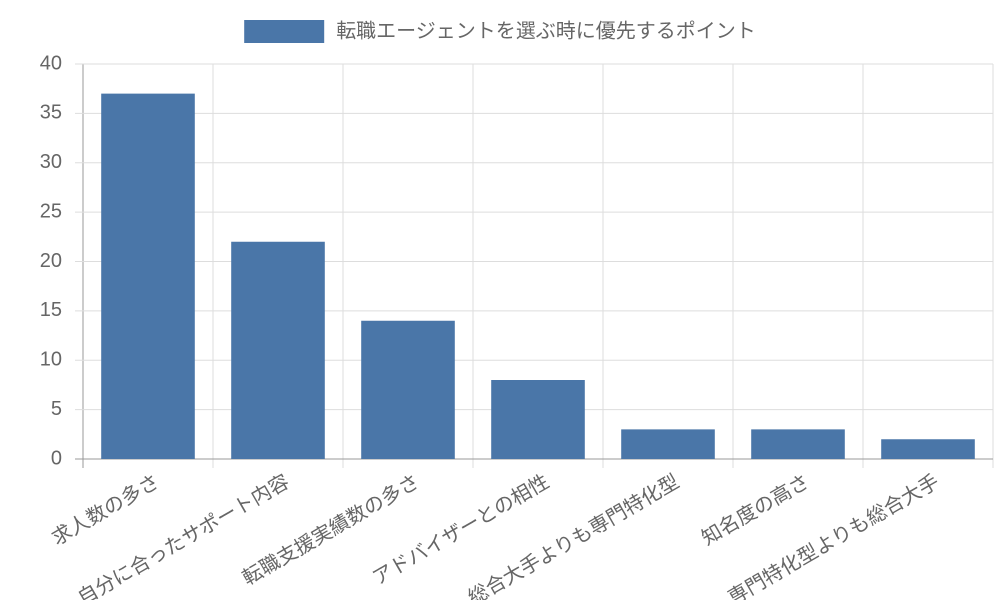 This screenshot has height=600, width=1000. I want to click on x-tick-label: 求人数の多さ, so click(105, 510).